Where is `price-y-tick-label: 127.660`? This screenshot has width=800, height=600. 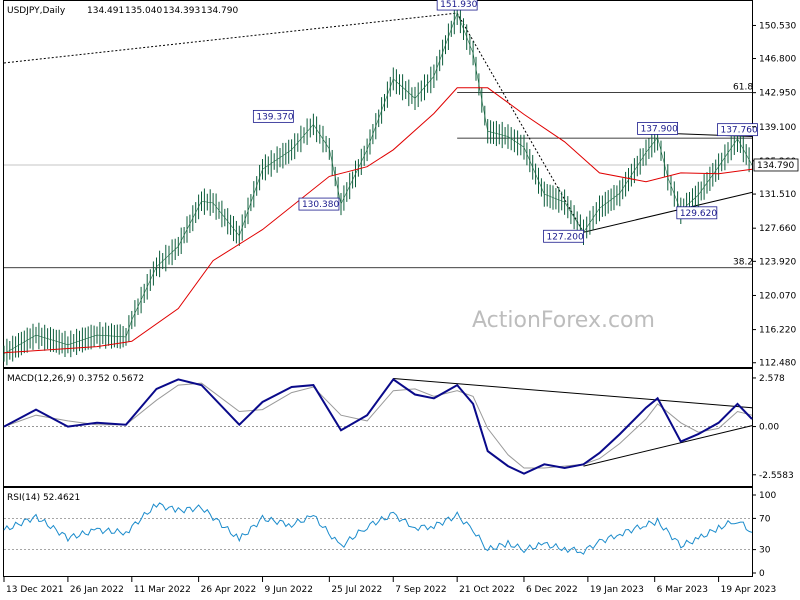
price-y-tick-label: 127.660 is located at coordinates (777, 229).